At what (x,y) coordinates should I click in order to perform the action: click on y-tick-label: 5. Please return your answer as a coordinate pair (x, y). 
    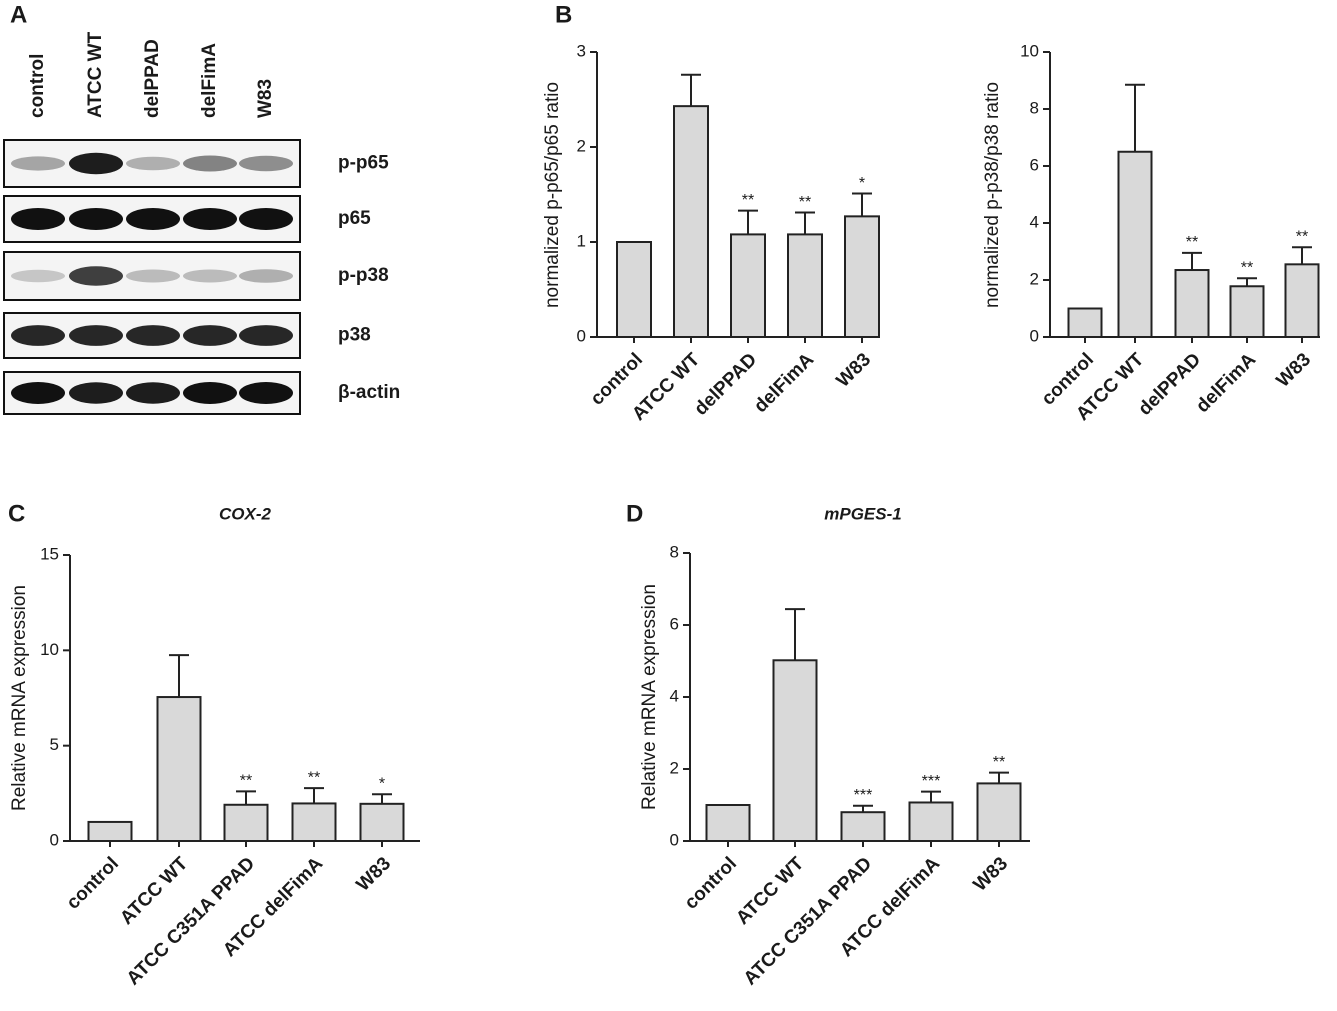
    Looking at the image, I should click on (54, 744).